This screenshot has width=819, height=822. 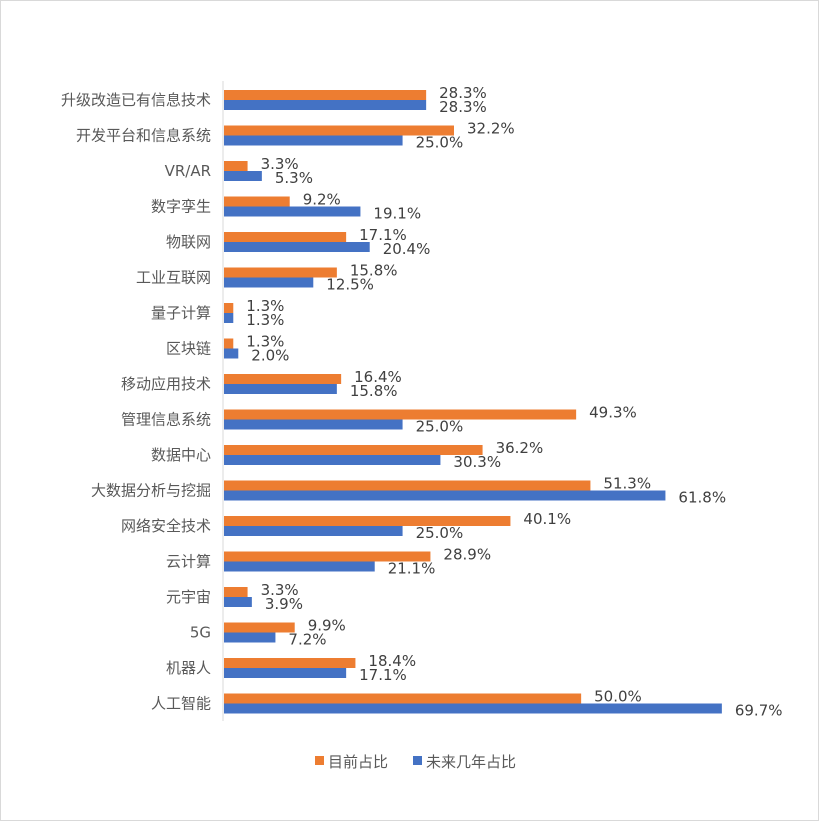 What do you see at coordinates (520, 448) in the screenshot?
I see `data-label-series-0: 36.2%` at bounding box center [520, 448].